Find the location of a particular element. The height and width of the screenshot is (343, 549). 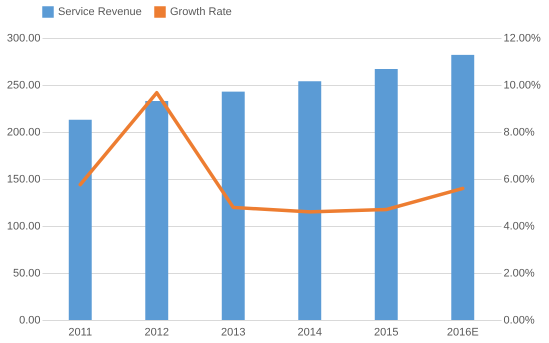

y2-tick-label: 6.00% is located at coordinates (519, 180).